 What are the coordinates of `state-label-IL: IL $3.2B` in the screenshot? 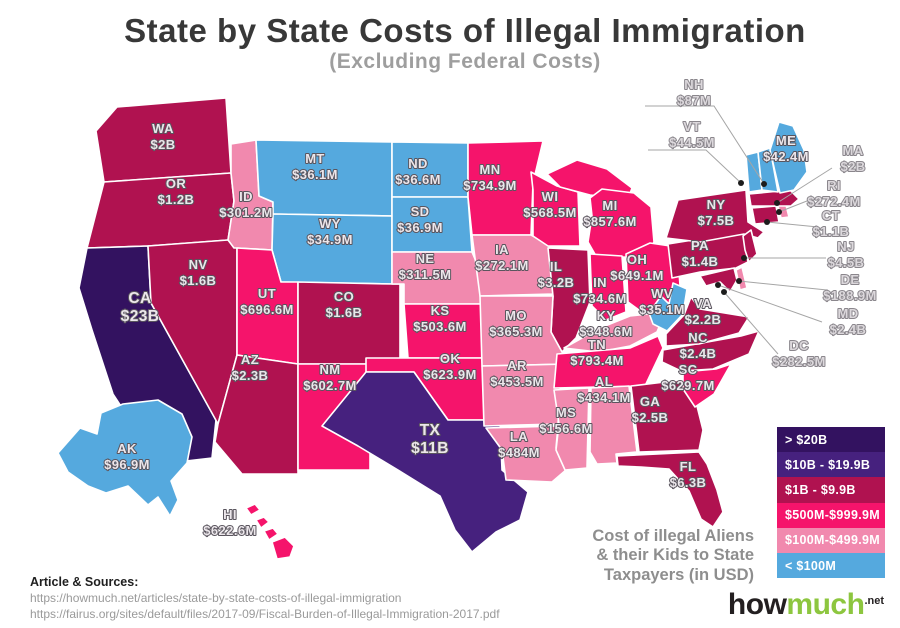 It's located at (556, 274).